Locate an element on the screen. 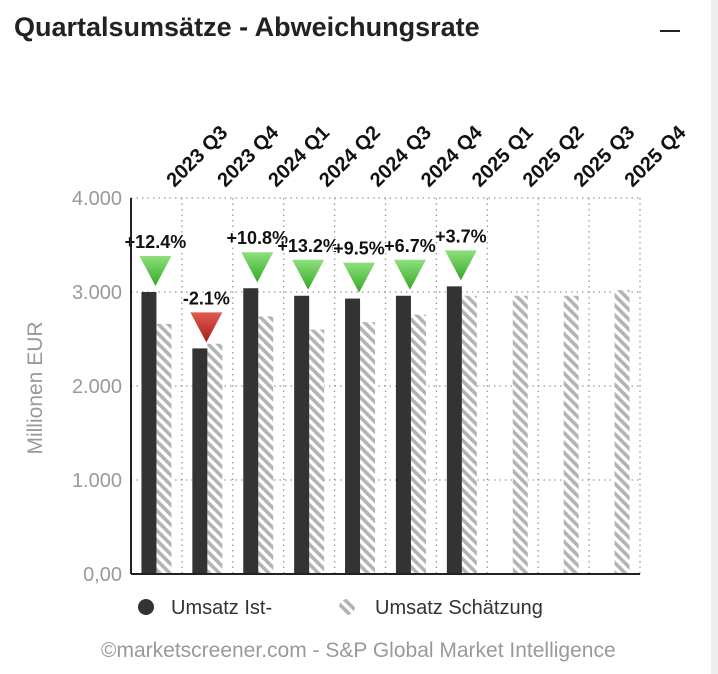 The image size is (718, 674). y-tick-label: 3.000 is located at coordinates (97, 293).